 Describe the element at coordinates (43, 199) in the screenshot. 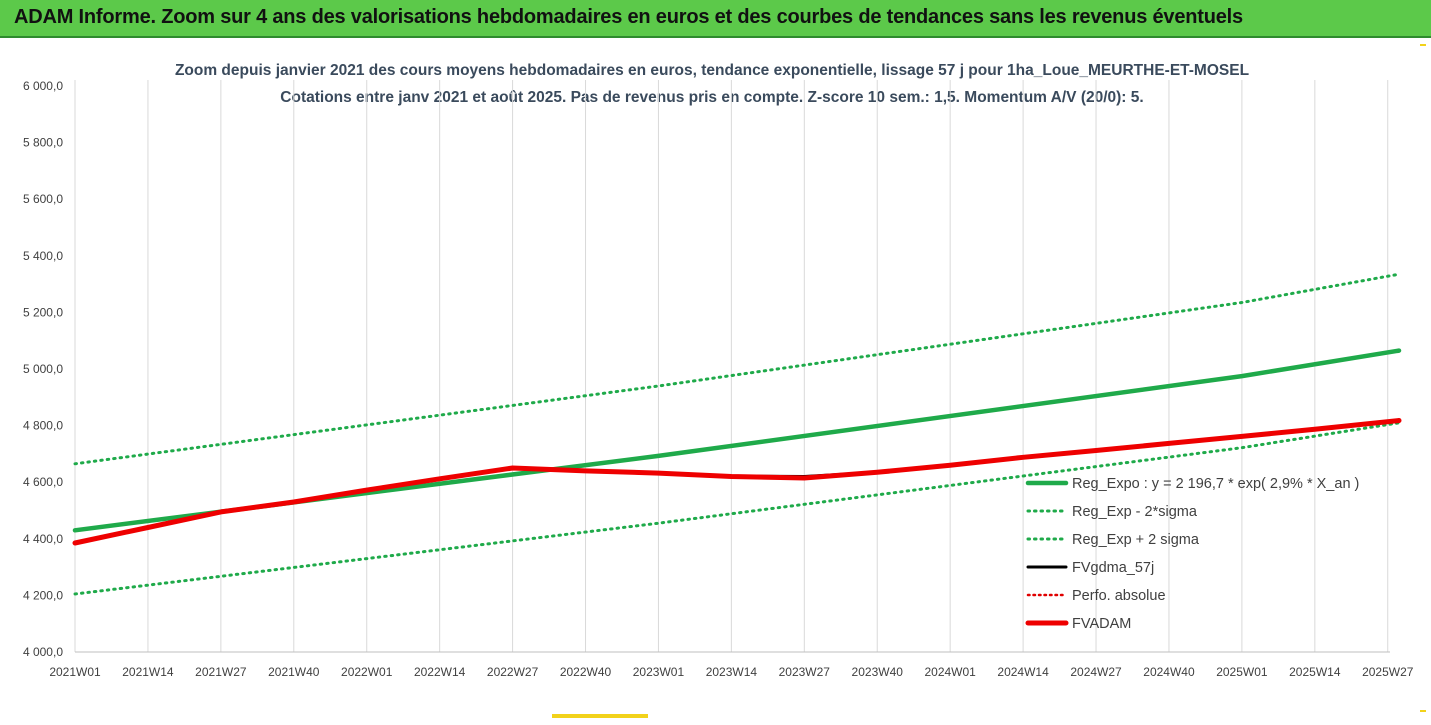

I see `y-tick-label: 5 600,0` at that location.